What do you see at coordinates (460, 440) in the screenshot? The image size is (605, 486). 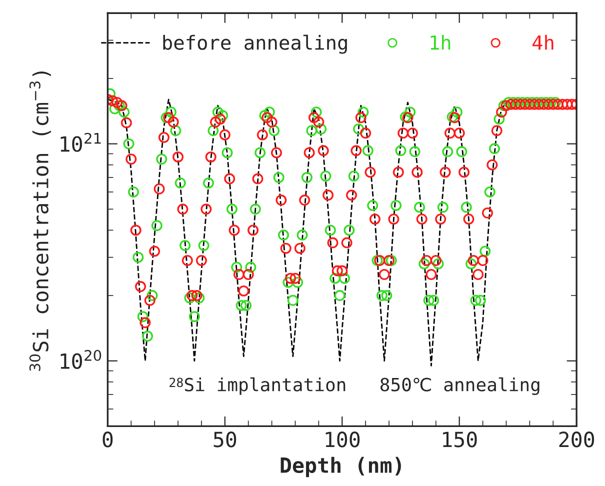 I see `x-tick-label: 150` at bounding box center [460, 440].